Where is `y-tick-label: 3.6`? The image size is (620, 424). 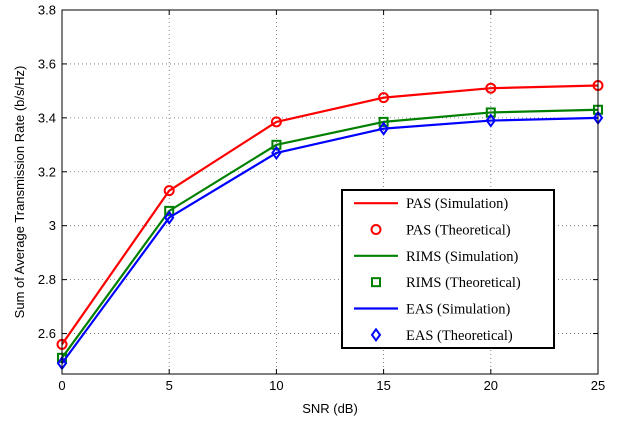 y-tick-label: 3.6 is located at coordinates (47, 63).